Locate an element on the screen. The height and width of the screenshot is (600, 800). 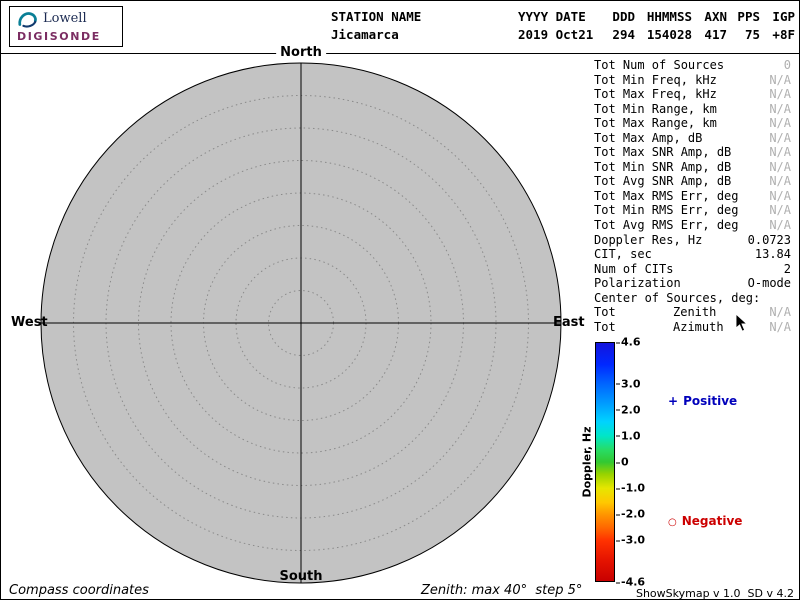
colorbar-tick-label: 4.6 is located at coordinates (628, 342).